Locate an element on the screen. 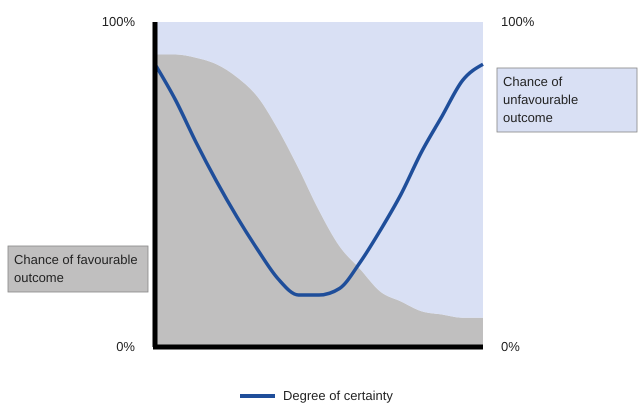 The width and height of the screenshot is (644, 404). series-label: Chance of favourable outcome is located at coordinates (76, 268).